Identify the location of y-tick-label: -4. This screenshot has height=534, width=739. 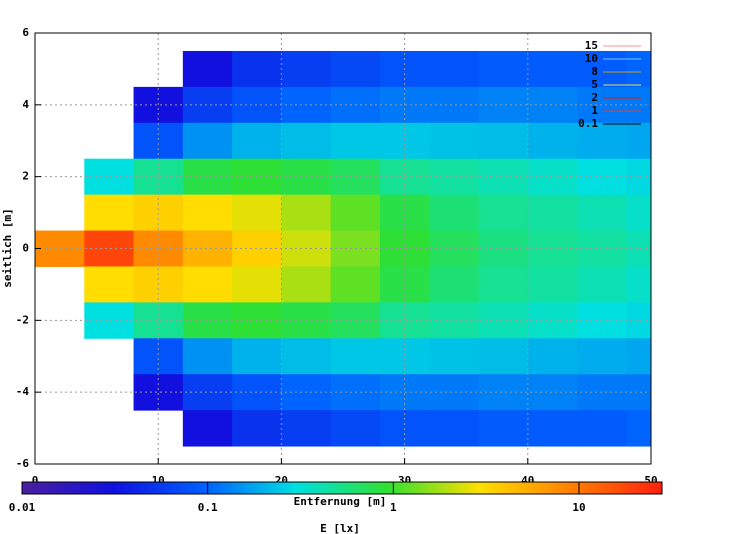
(23, 391).